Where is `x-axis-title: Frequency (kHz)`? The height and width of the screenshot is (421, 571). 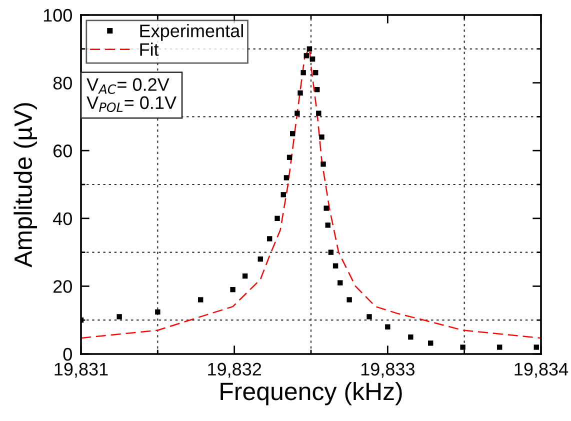 x-axis-title: Frequency (kHz) is located at coordinates (311, 394).